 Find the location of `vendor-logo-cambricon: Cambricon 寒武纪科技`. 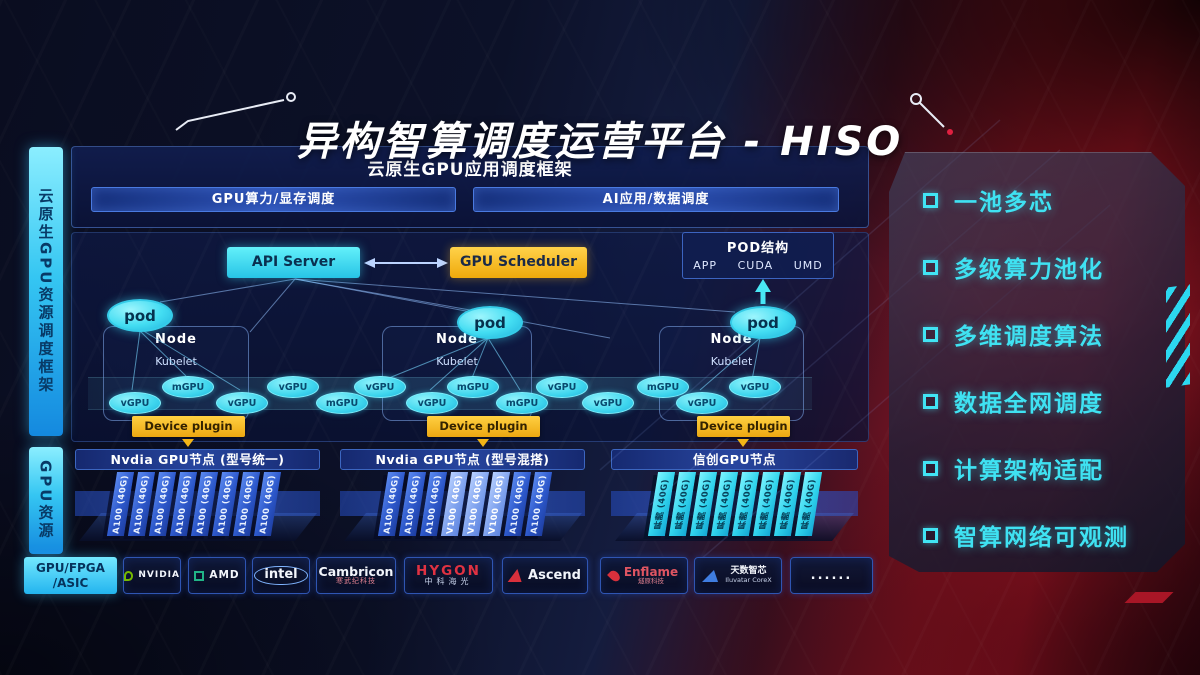

vendor-logo-cambricon: Cambricon 寒武纪科技 is located at coordinates (356, 575).